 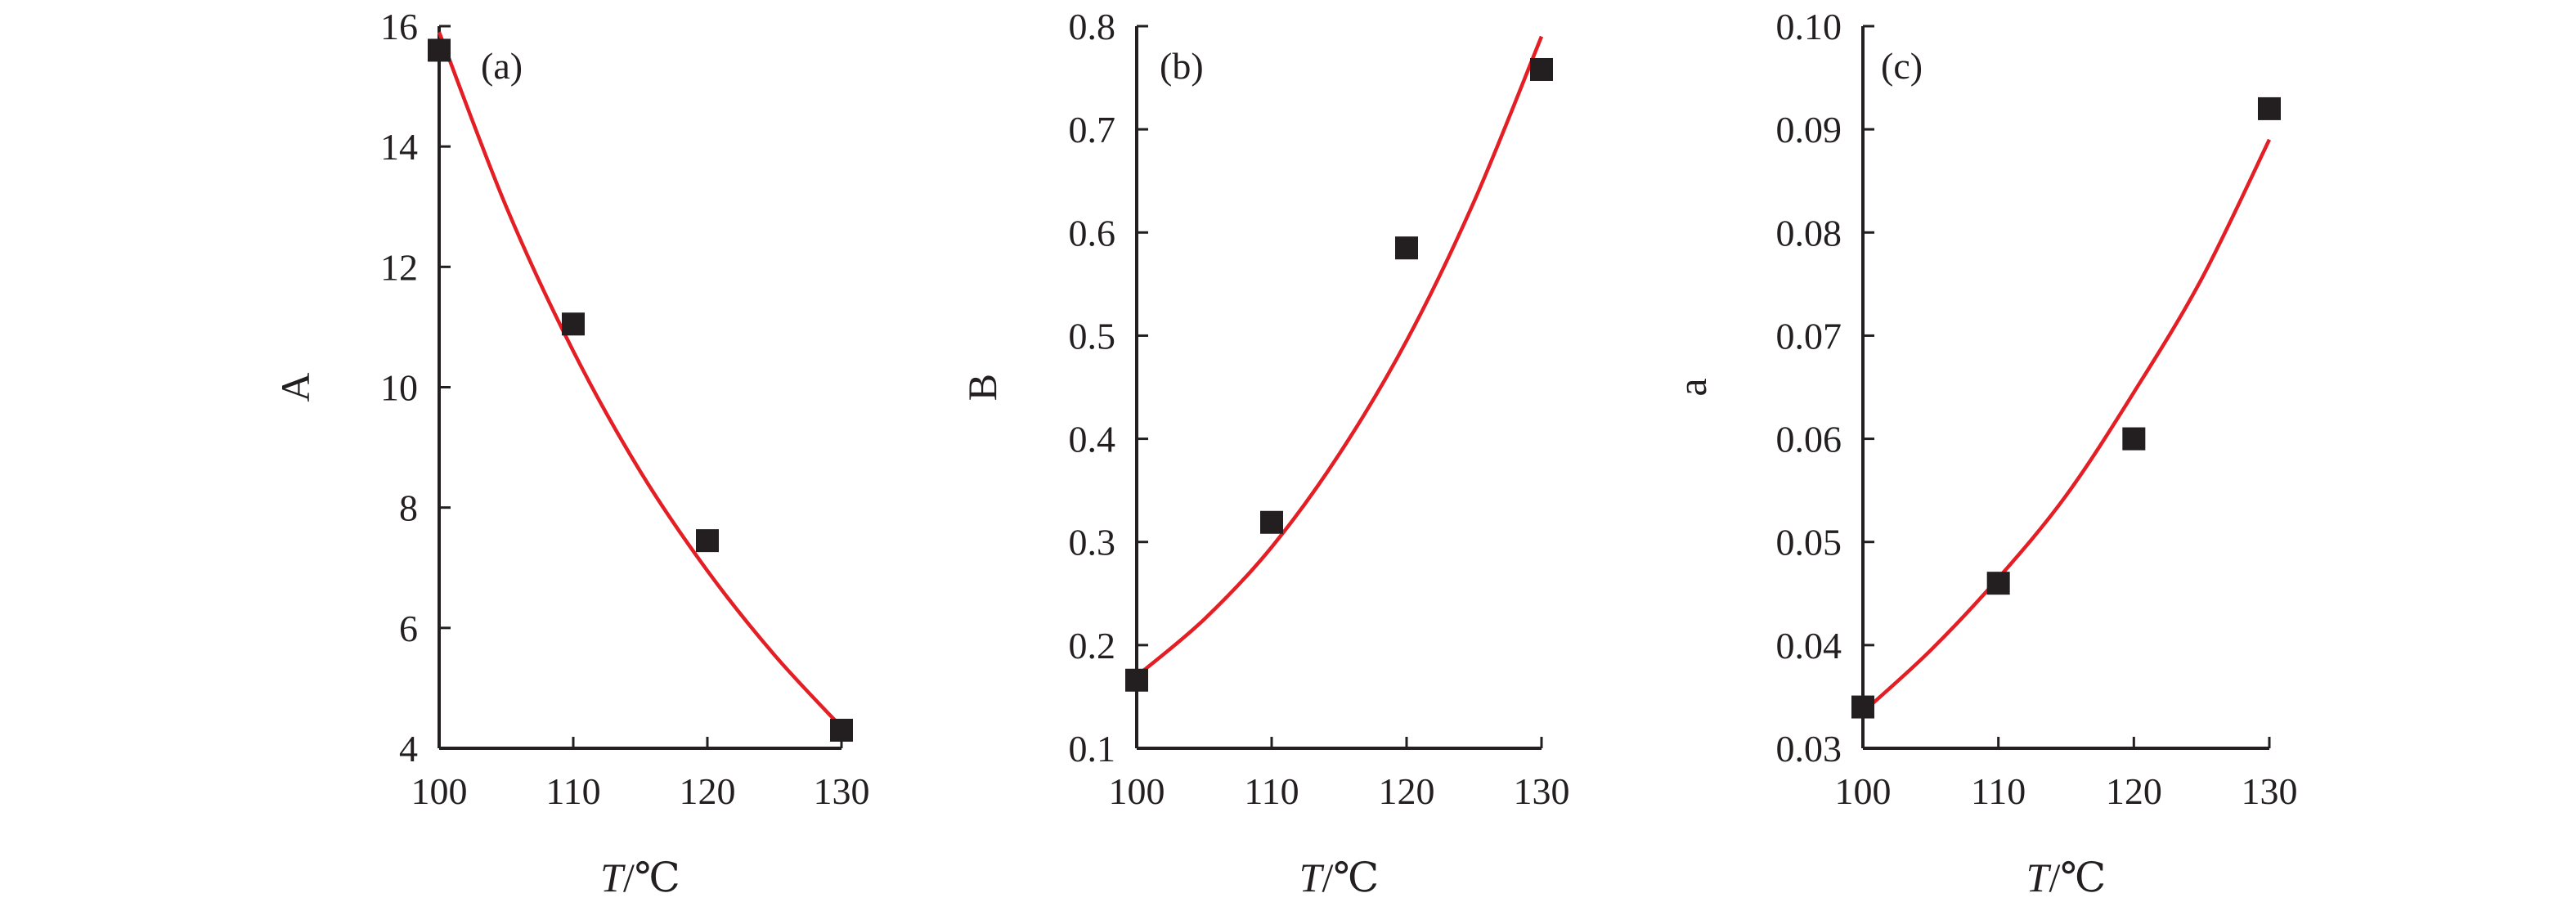 I want to click on y-tick-label: 0.3, so click(x=1092, y=542).